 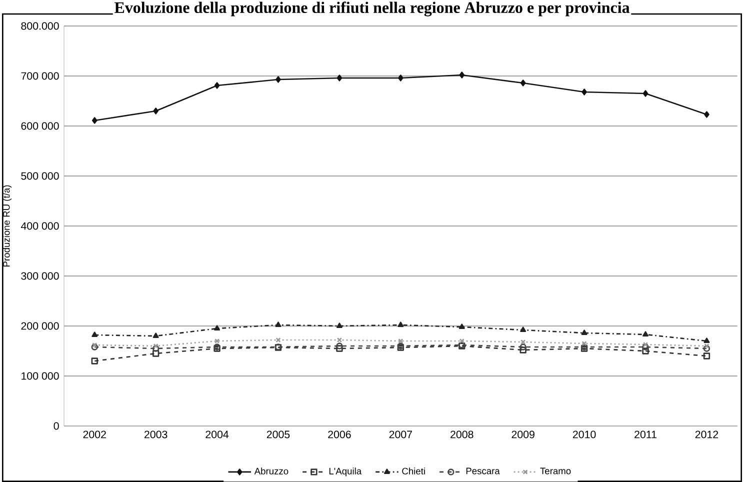 I want to click on x-tick-label: 2004, so click(x=217, y=434).